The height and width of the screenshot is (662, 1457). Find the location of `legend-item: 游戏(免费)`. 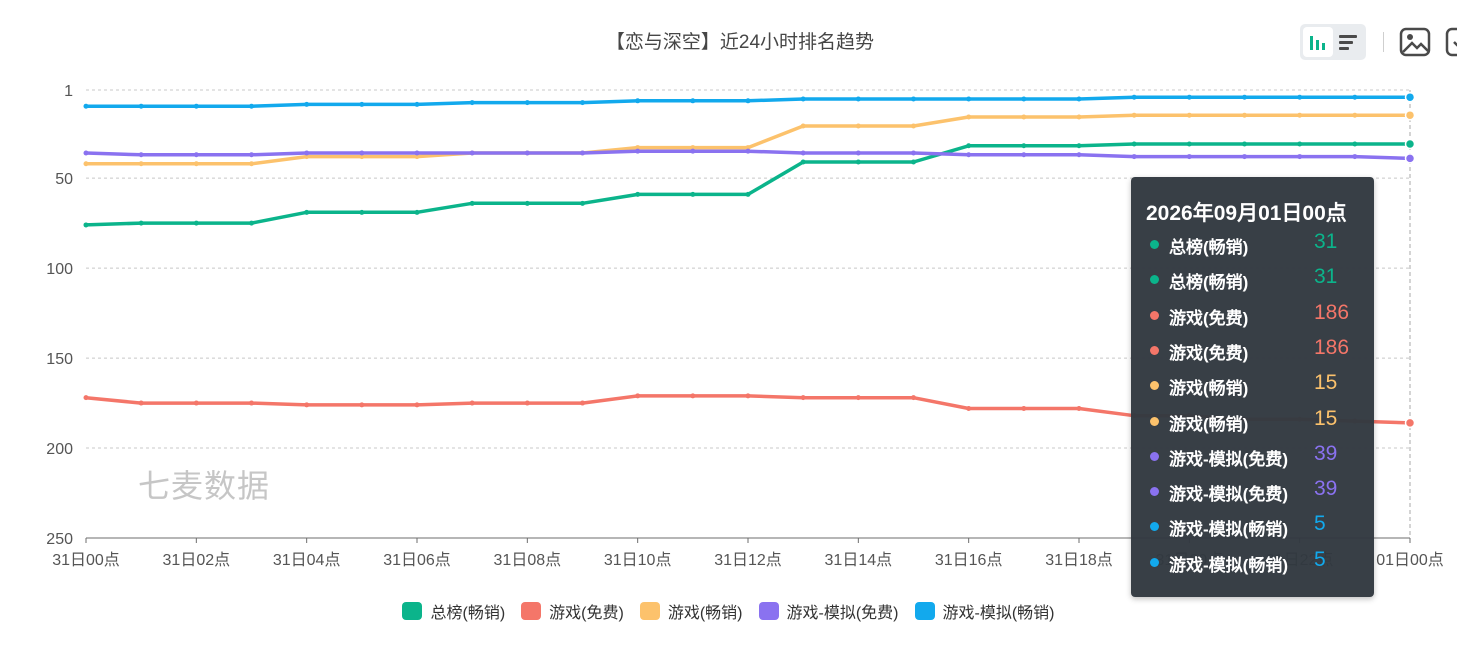

legend-item: 游戏(免费) is located at coordinates (572, 611).